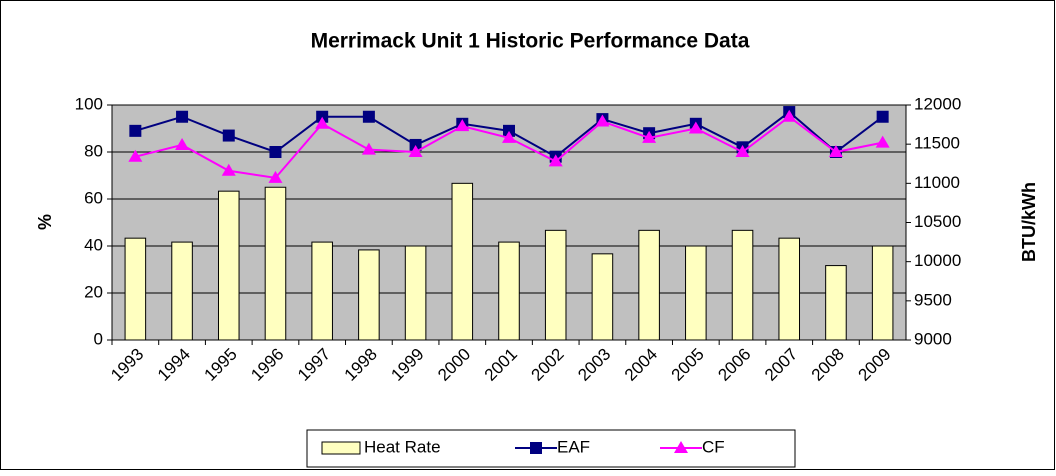 The width and height of the screenshot is (1056, 476). What do you see at coordinates (93, 291) in the screenshot?
I see `y-tick-label: 20` at bounding box center [93, 291].